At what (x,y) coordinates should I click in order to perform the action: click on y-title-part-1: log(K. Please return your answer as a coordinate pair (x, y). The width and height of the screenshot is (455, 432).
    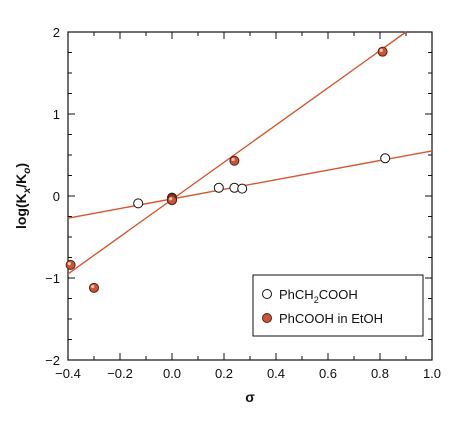
    Looking at the image, I should click on (21, 211).